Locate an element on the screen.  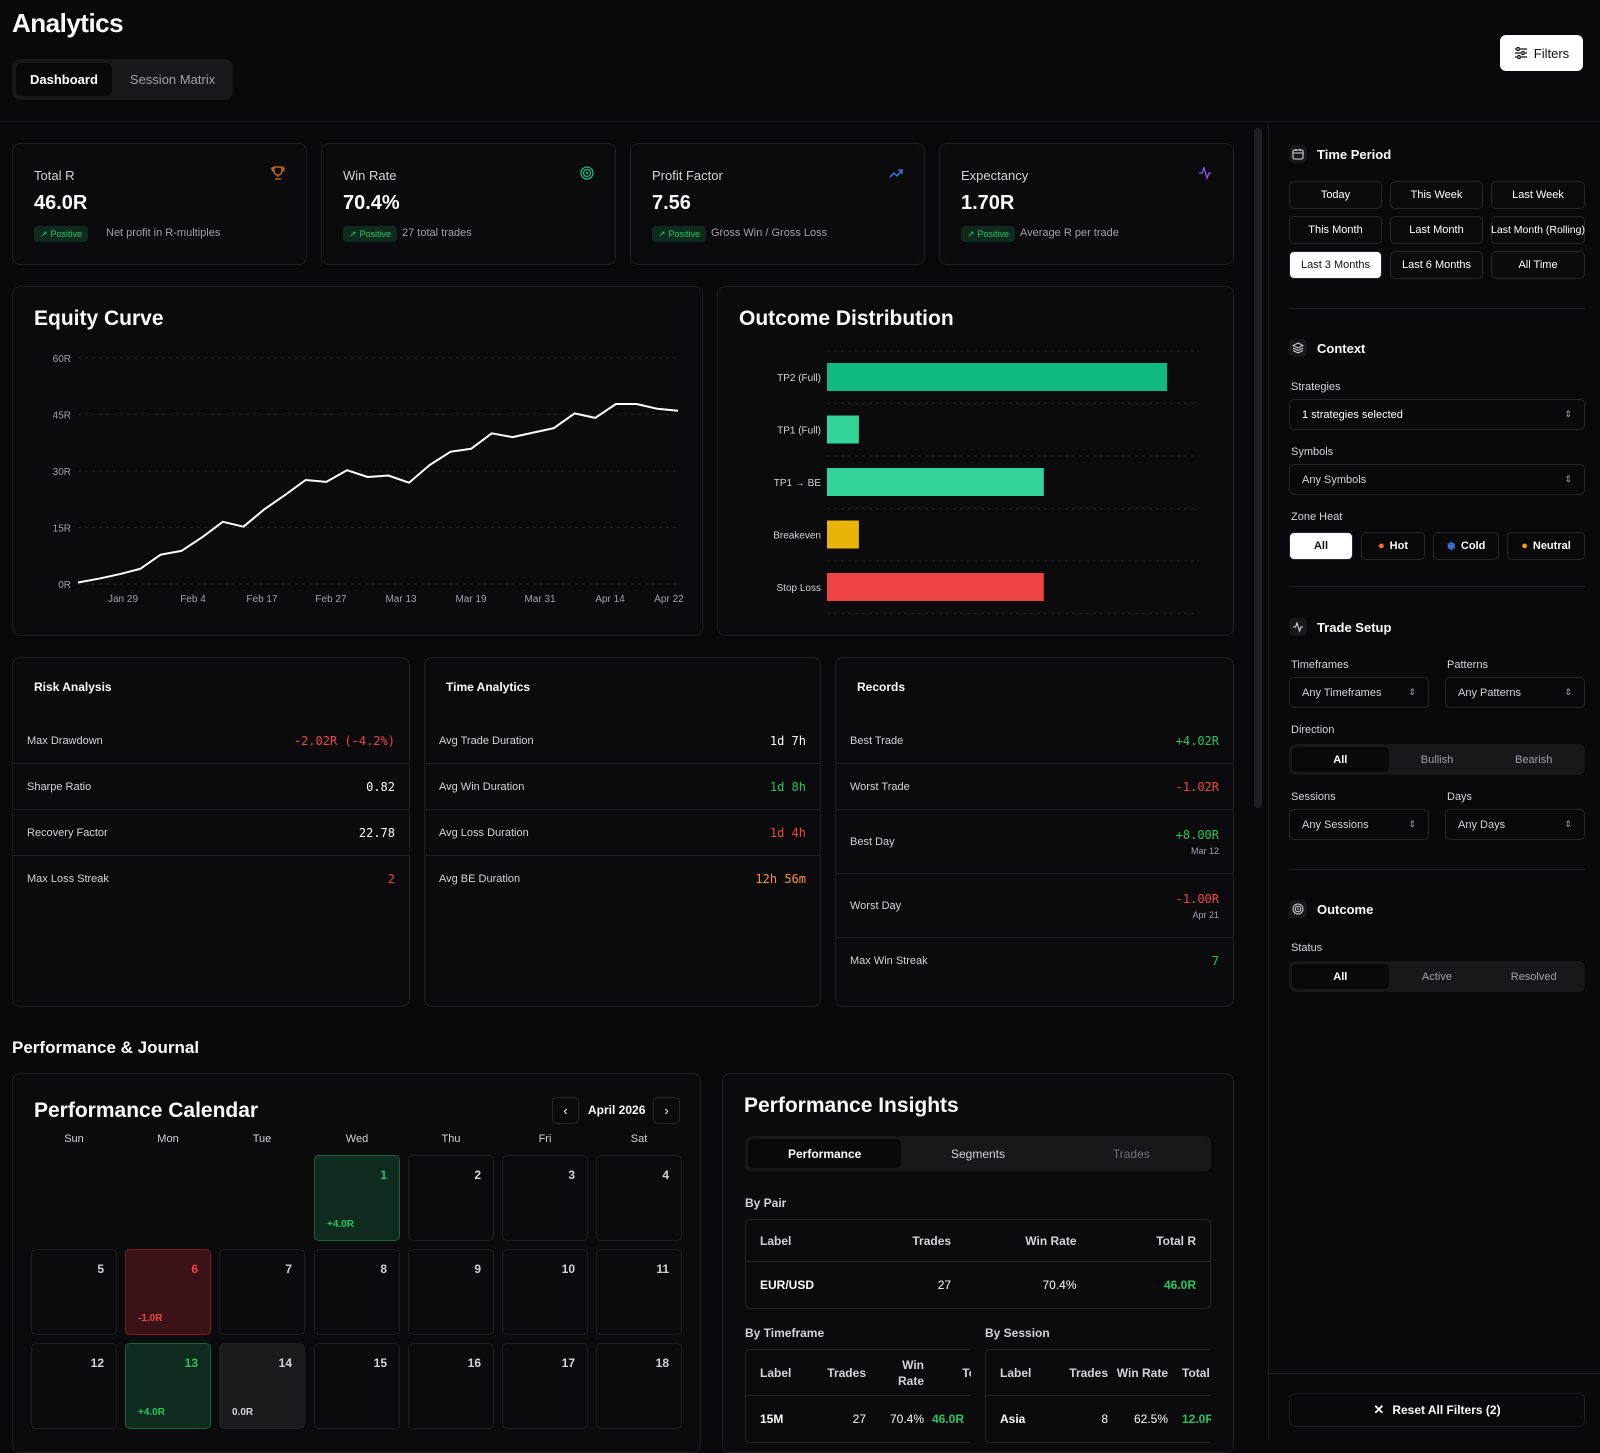
calendar-day: 10 is located at coordinates (545, 1292).